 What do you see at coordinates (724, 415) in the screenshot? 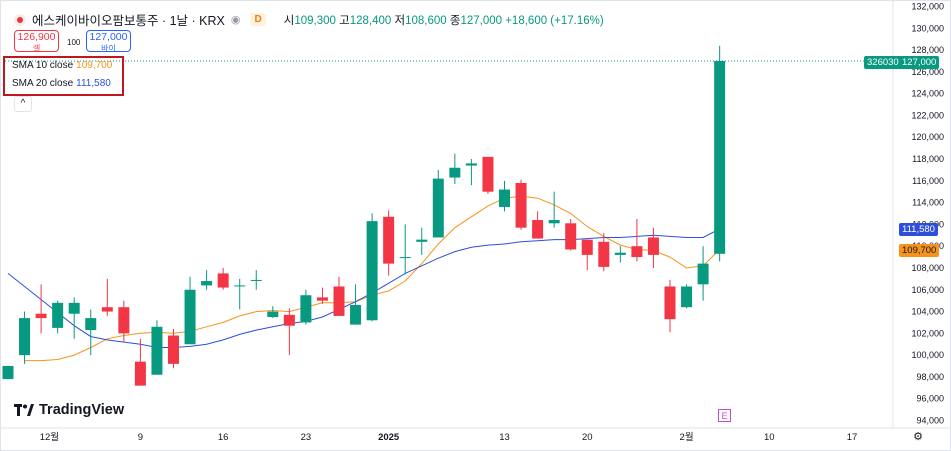
I see `earnings-marker: E` at bounding box center [724, 415].